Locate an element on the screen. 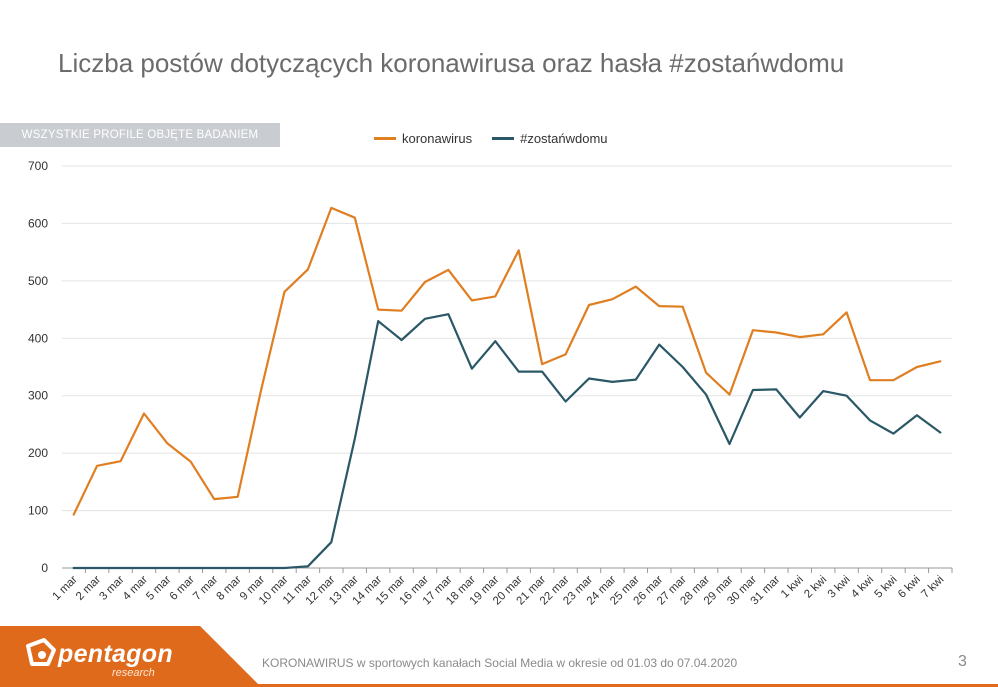  logo-banner is located at coordinates (129, 655).